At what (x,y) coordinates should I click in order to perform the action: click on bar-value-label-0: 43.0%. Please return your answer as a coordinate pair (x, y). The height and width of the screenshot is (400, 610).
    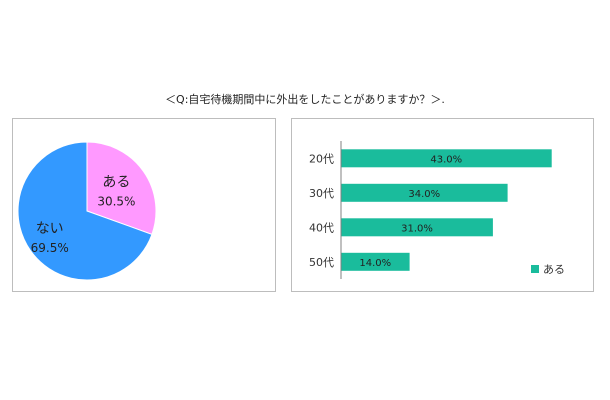
    Looking at the image, I should click on (446, 159).